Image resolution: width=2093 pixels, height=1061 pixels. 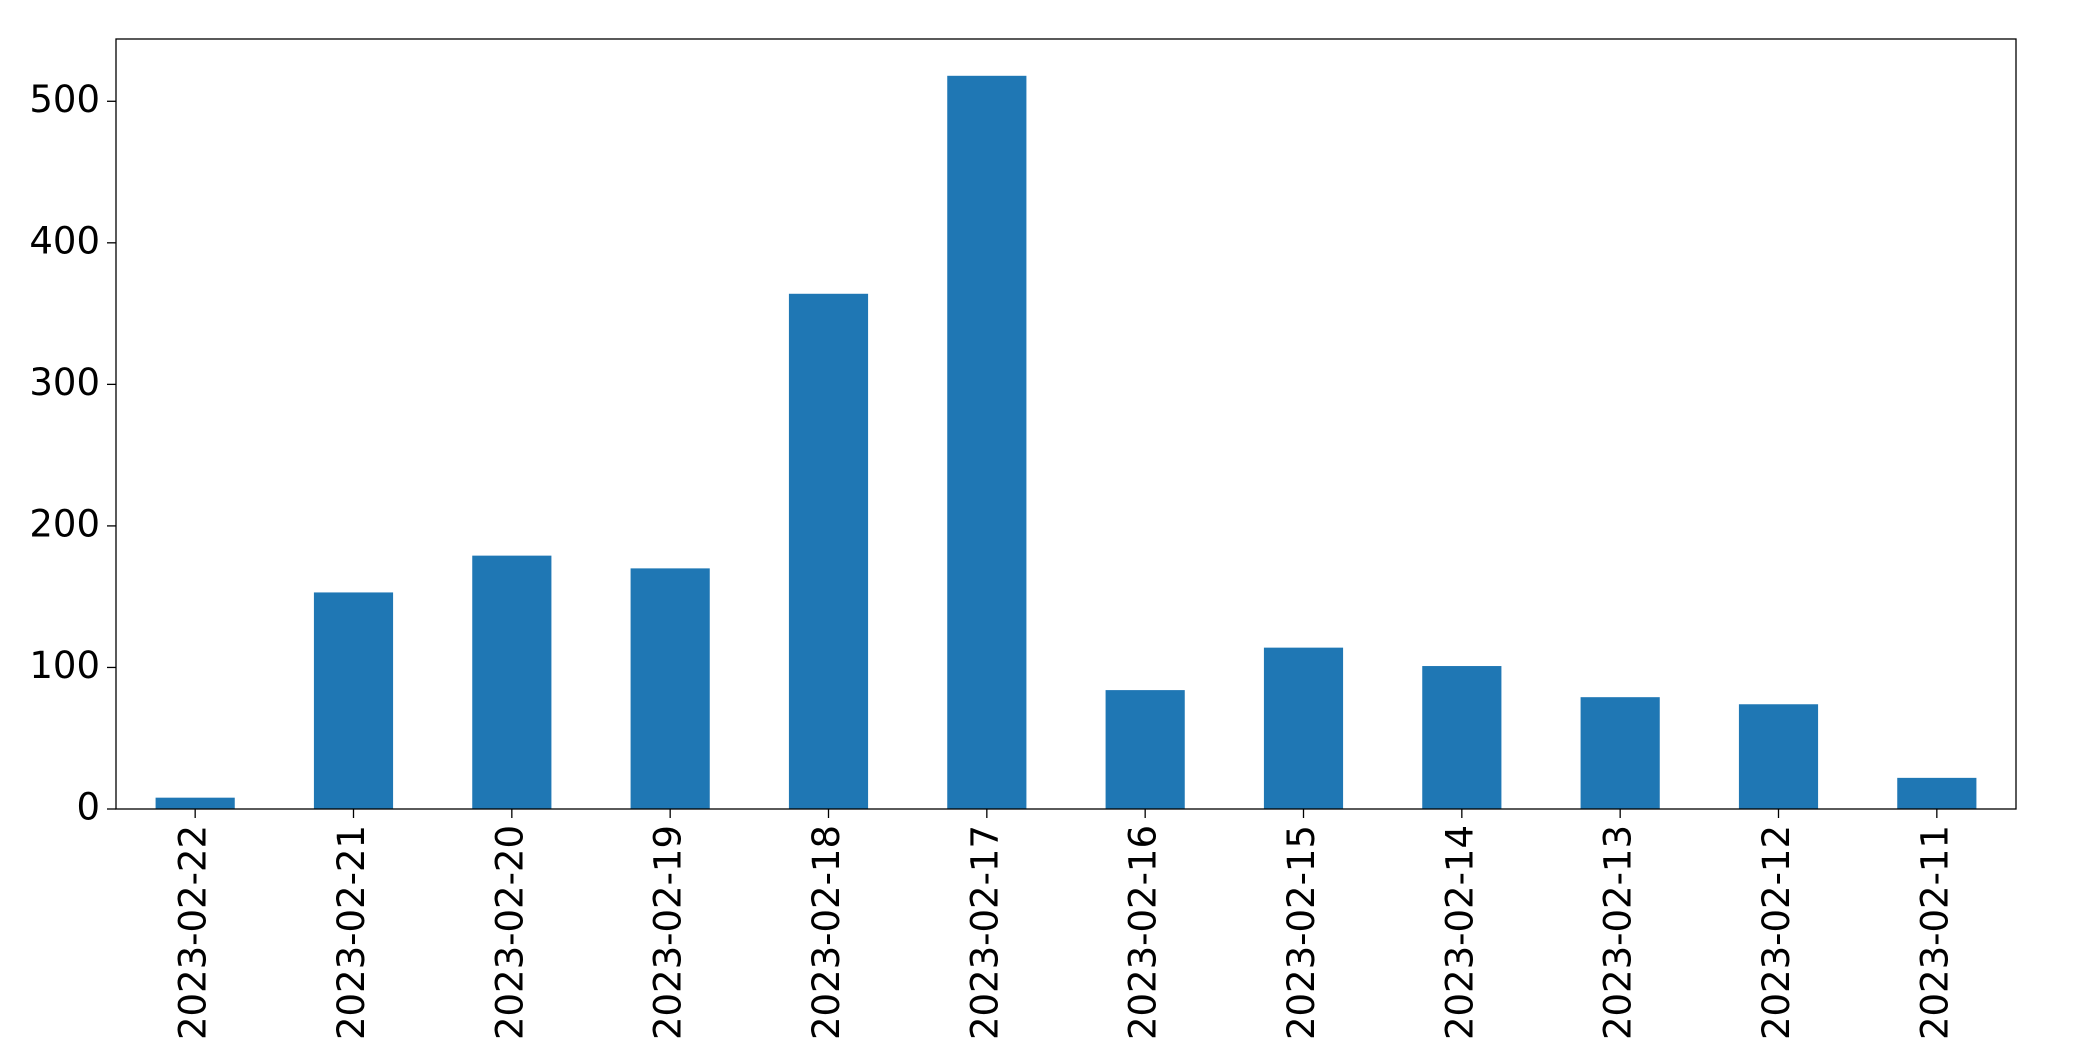 I want to click on y-tick-label: 200, so click(x=64, y=523).